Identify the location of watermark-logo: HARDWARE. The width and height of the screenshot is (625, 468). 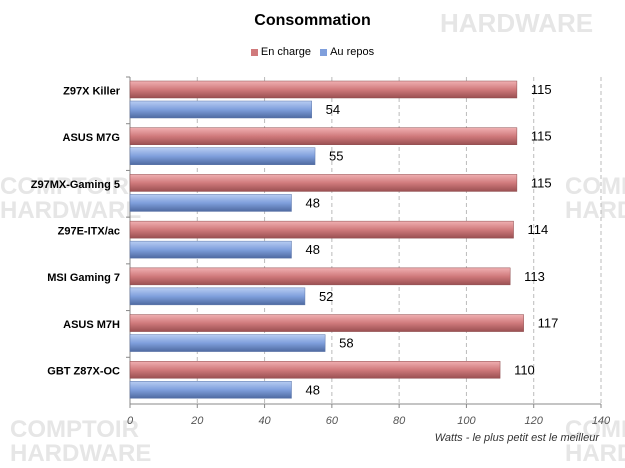
(517, 23).